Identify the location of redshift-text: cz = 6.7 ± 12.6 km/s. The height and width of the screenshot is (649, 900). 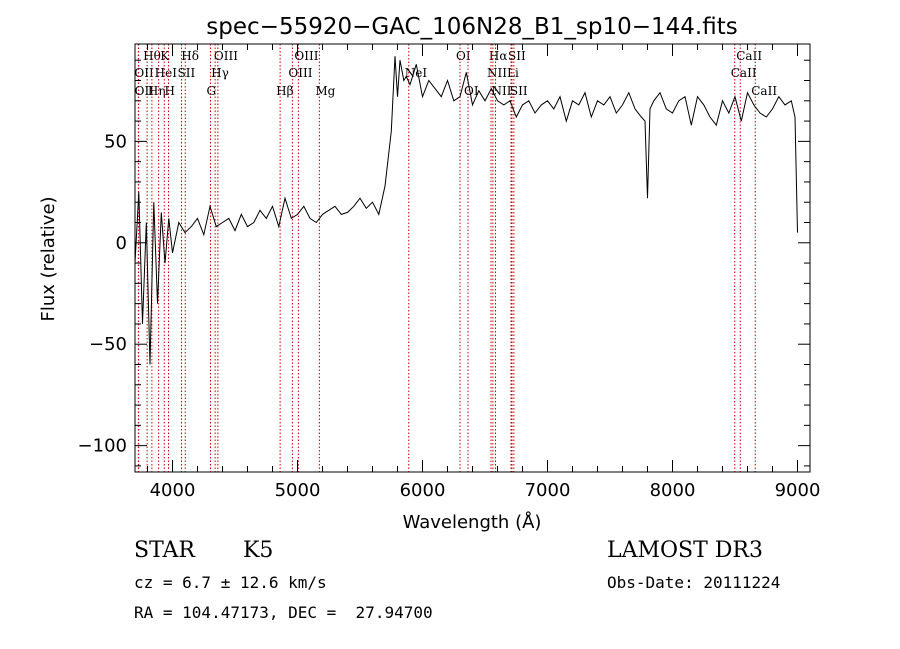
(230, 582).